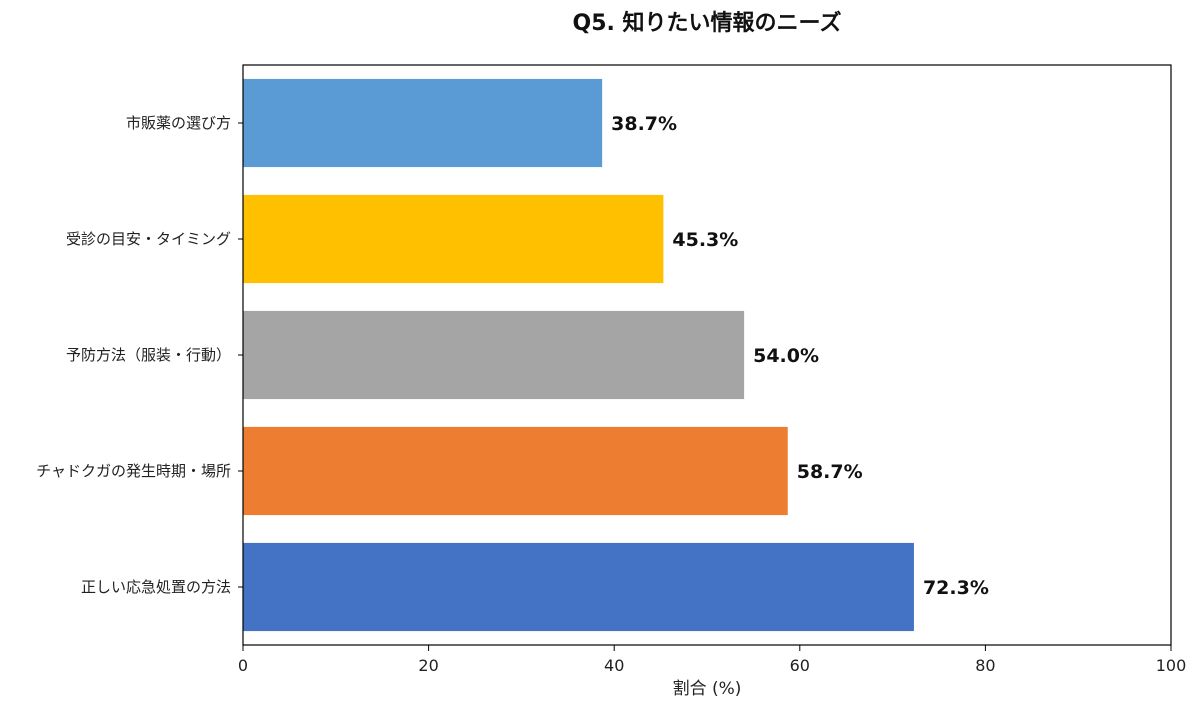  Describe the element at coordinates (644, 124) in the screenshot. I see `value-label-0: 38.7%` at that location.